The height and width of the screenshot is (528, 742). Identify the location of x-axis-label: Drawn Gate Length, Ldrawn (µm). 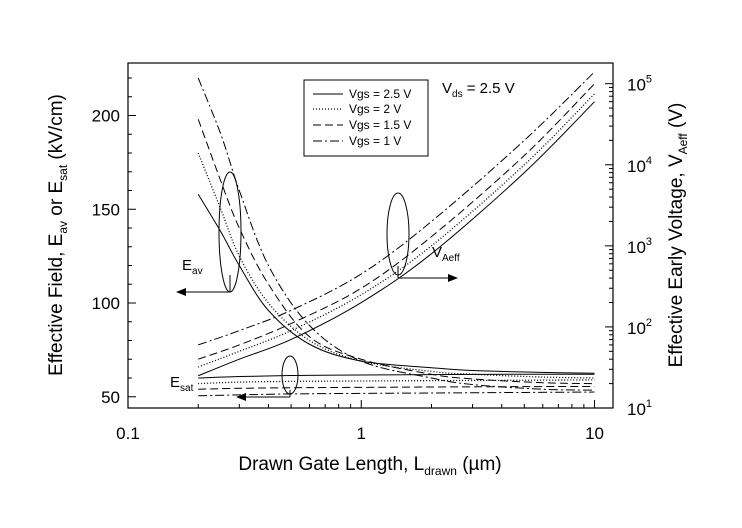
(369, 466).